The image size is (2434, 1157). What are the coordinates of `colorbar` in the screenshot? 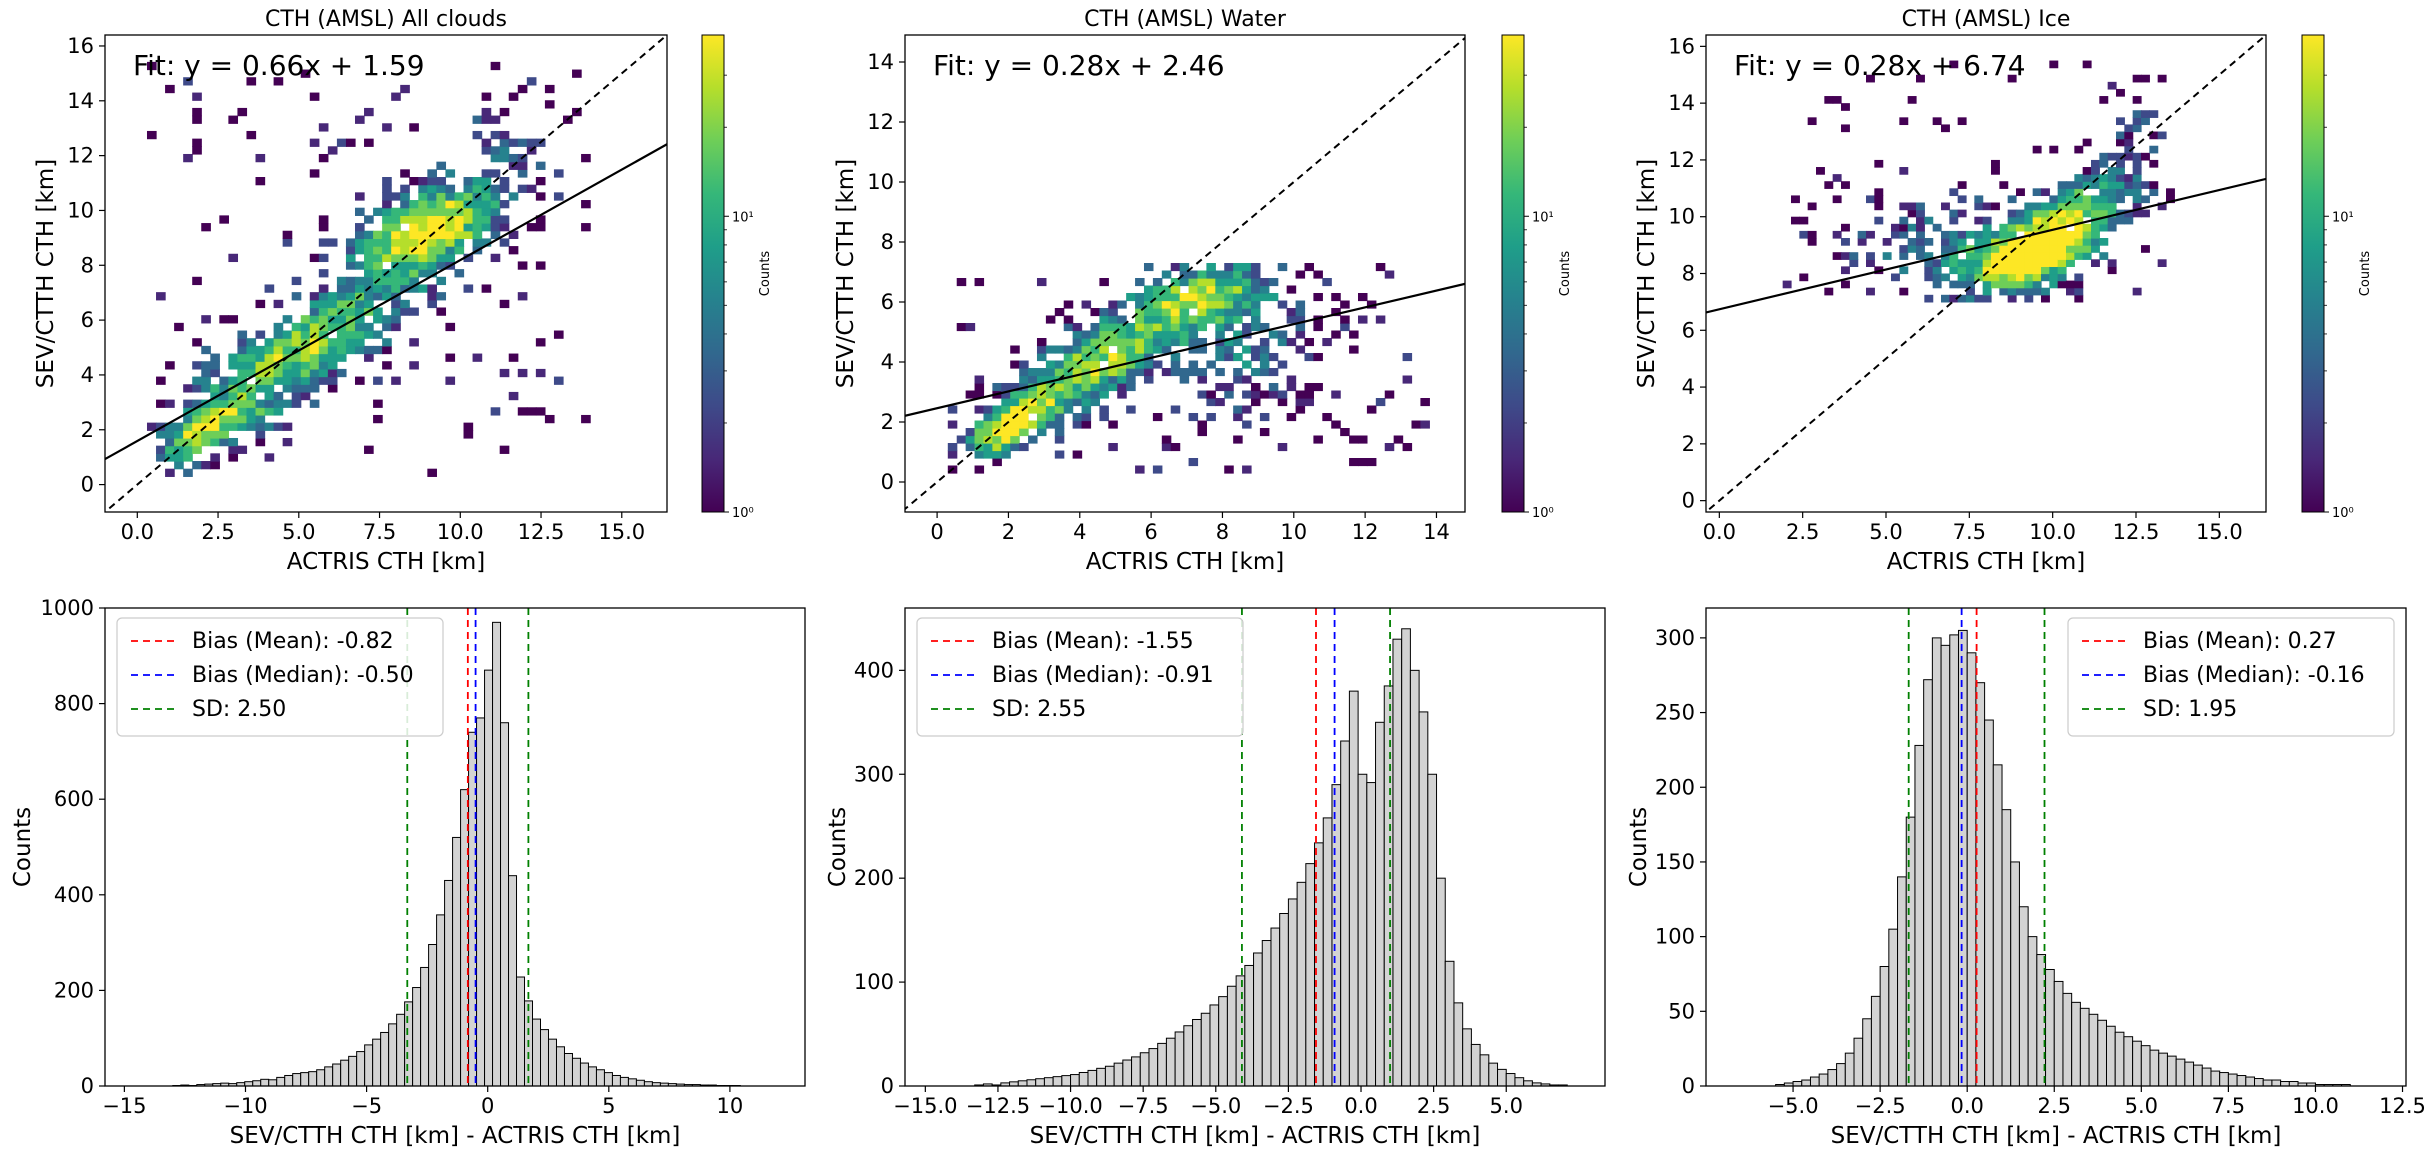 It's located at (1513, 273).